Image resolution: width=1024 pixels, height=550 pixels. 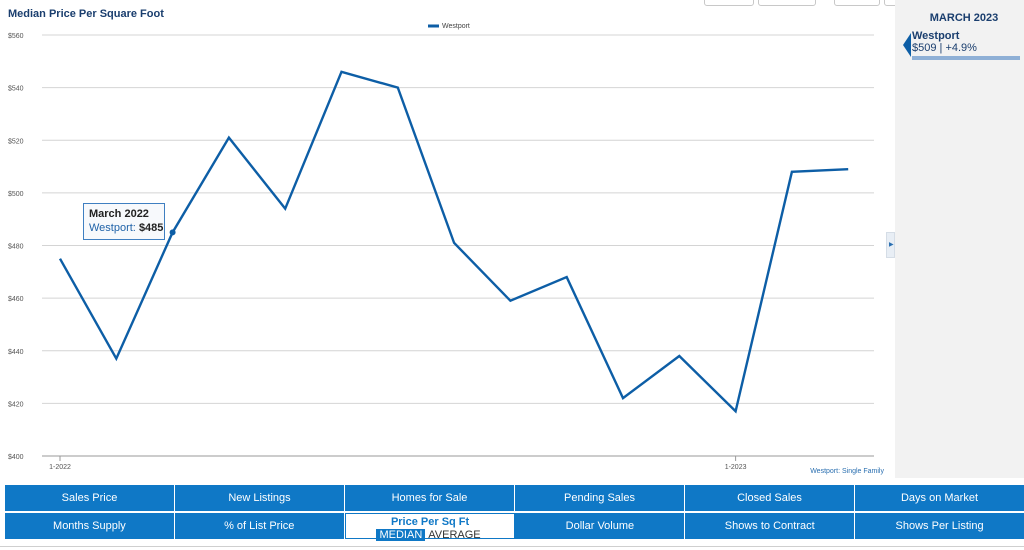 What do you see at coordinates (172, 232) in the screenshot?
I see `data-point` at bounding box center [172, 232].